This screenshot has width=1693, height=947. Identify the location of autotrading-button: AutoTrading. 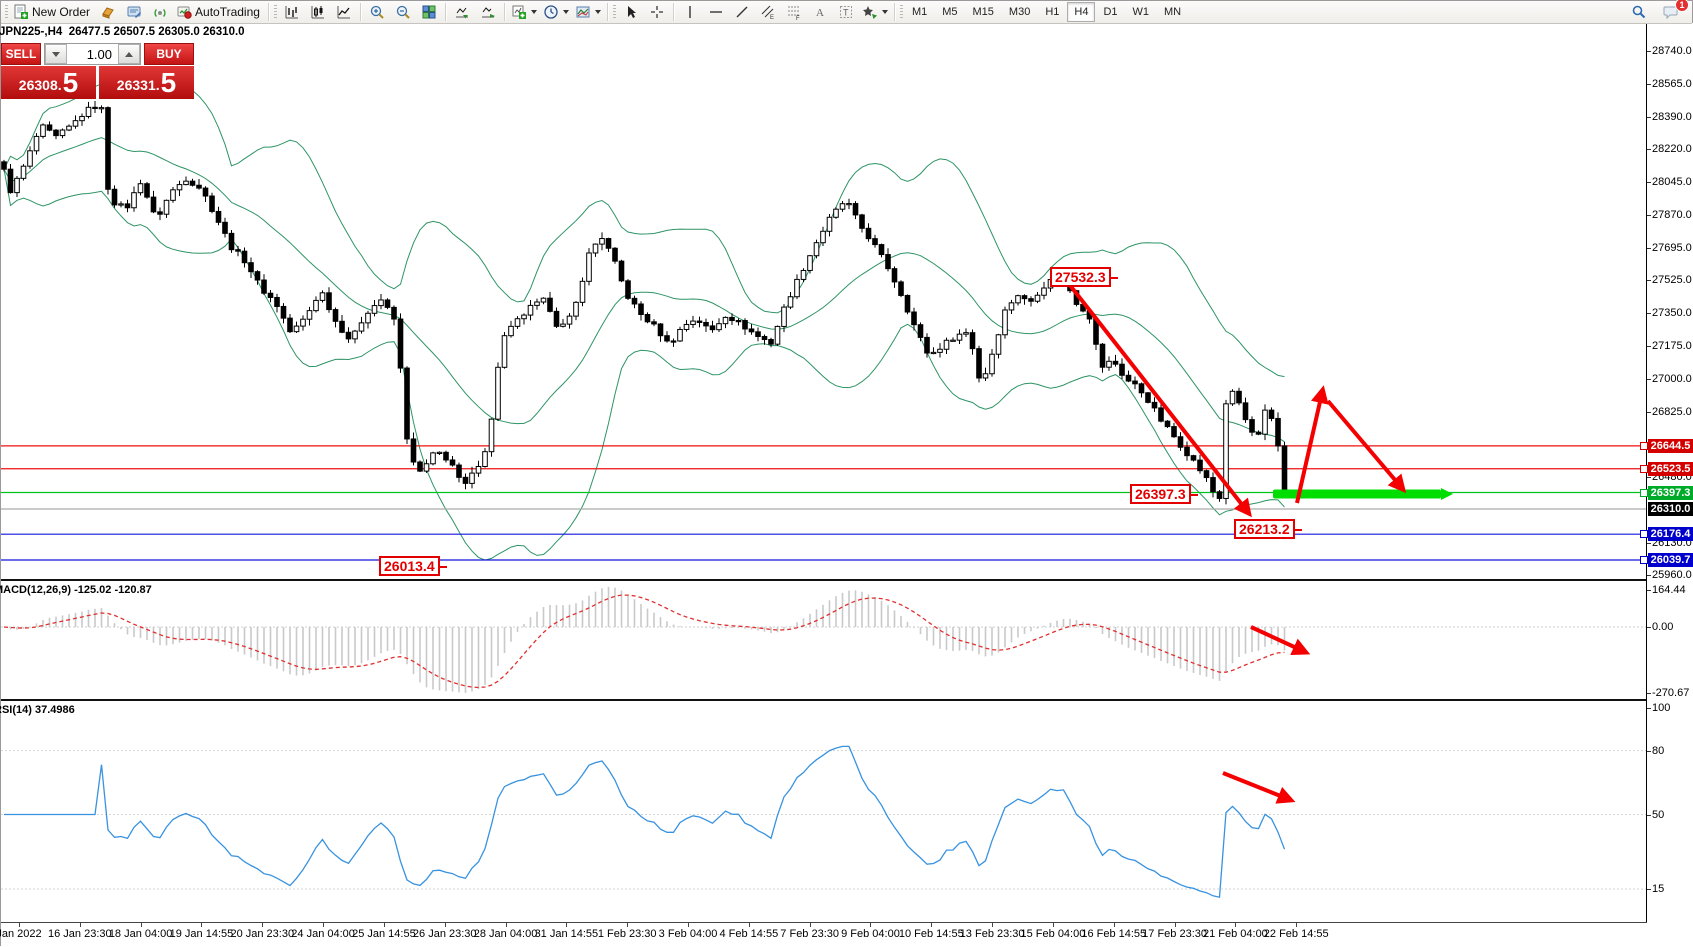
(219, 12).